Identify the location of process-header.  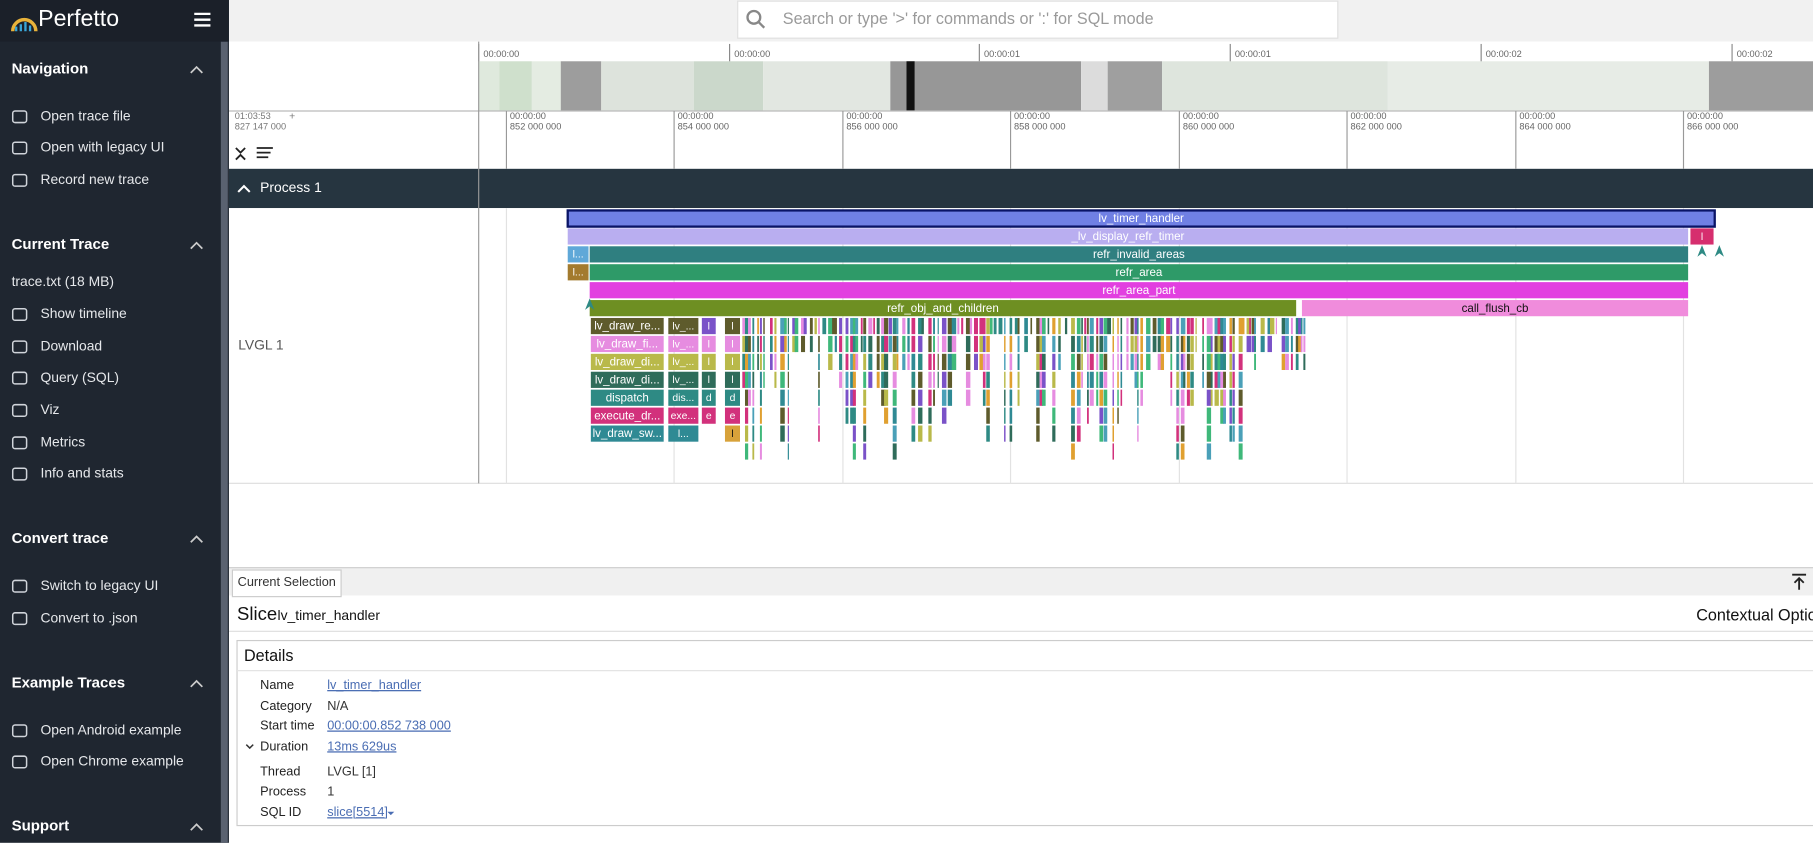
(1020, 188).